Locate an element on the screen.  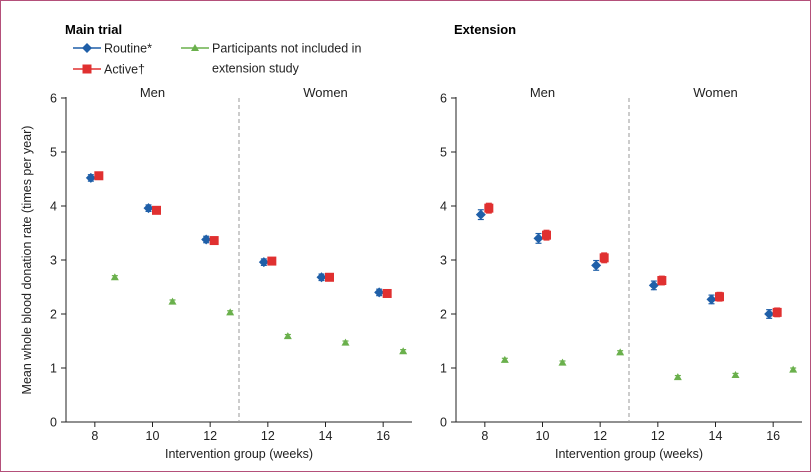
panel-title: Extension is located at coordinates (485, 29).